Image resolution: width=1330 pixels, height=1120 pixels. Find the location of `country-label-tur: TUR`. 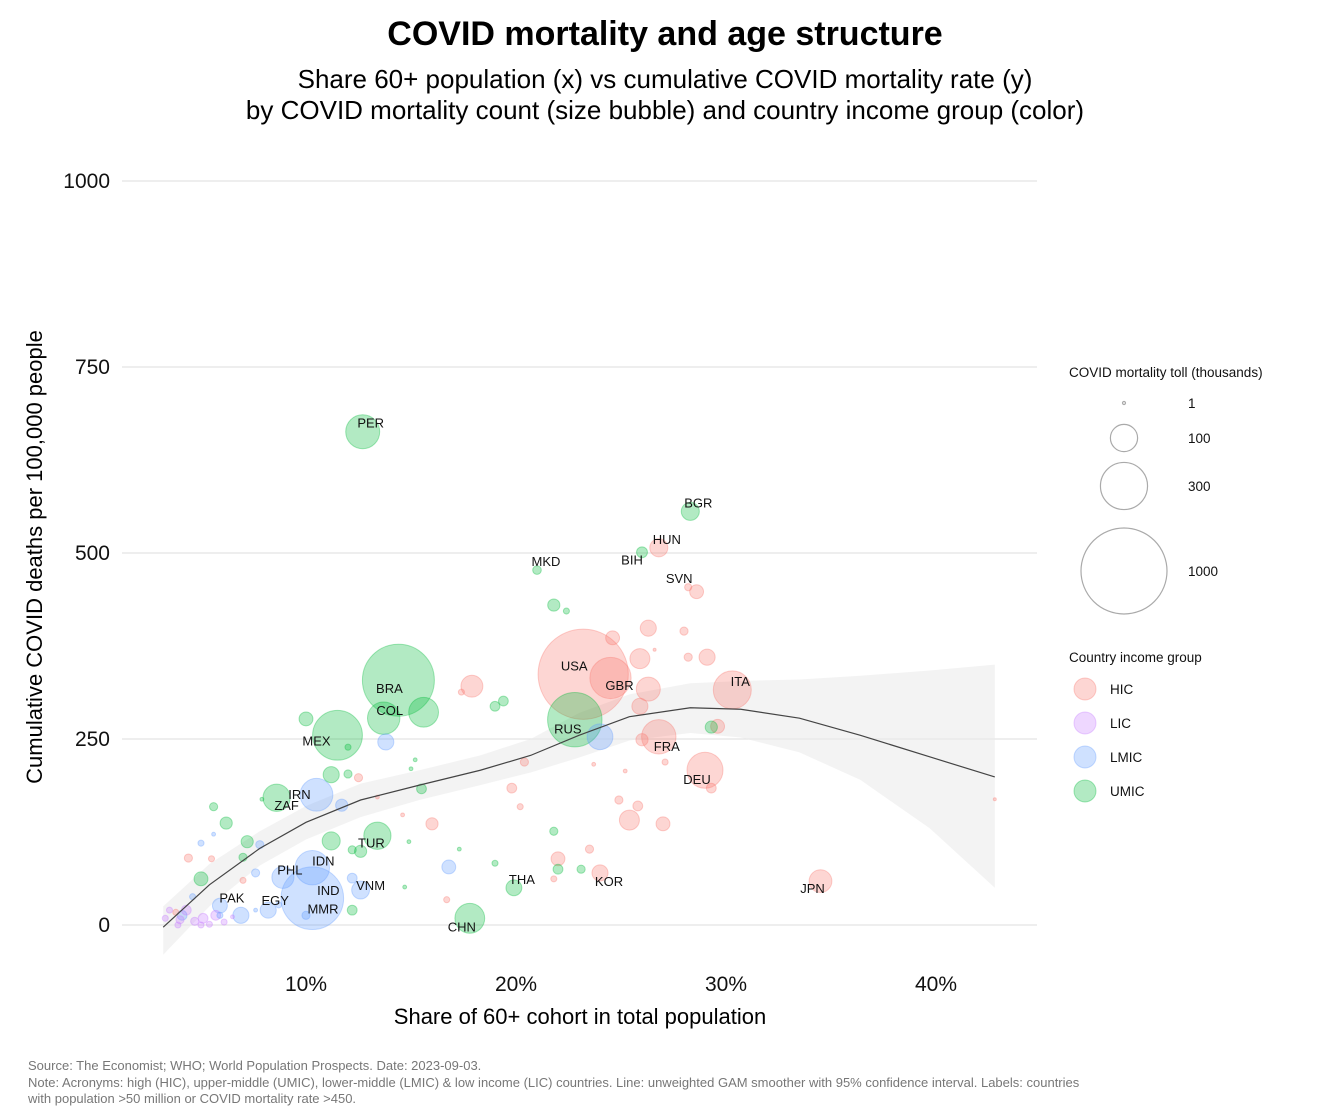

country-label-tur: TUR is located at coordinates (371, 843).